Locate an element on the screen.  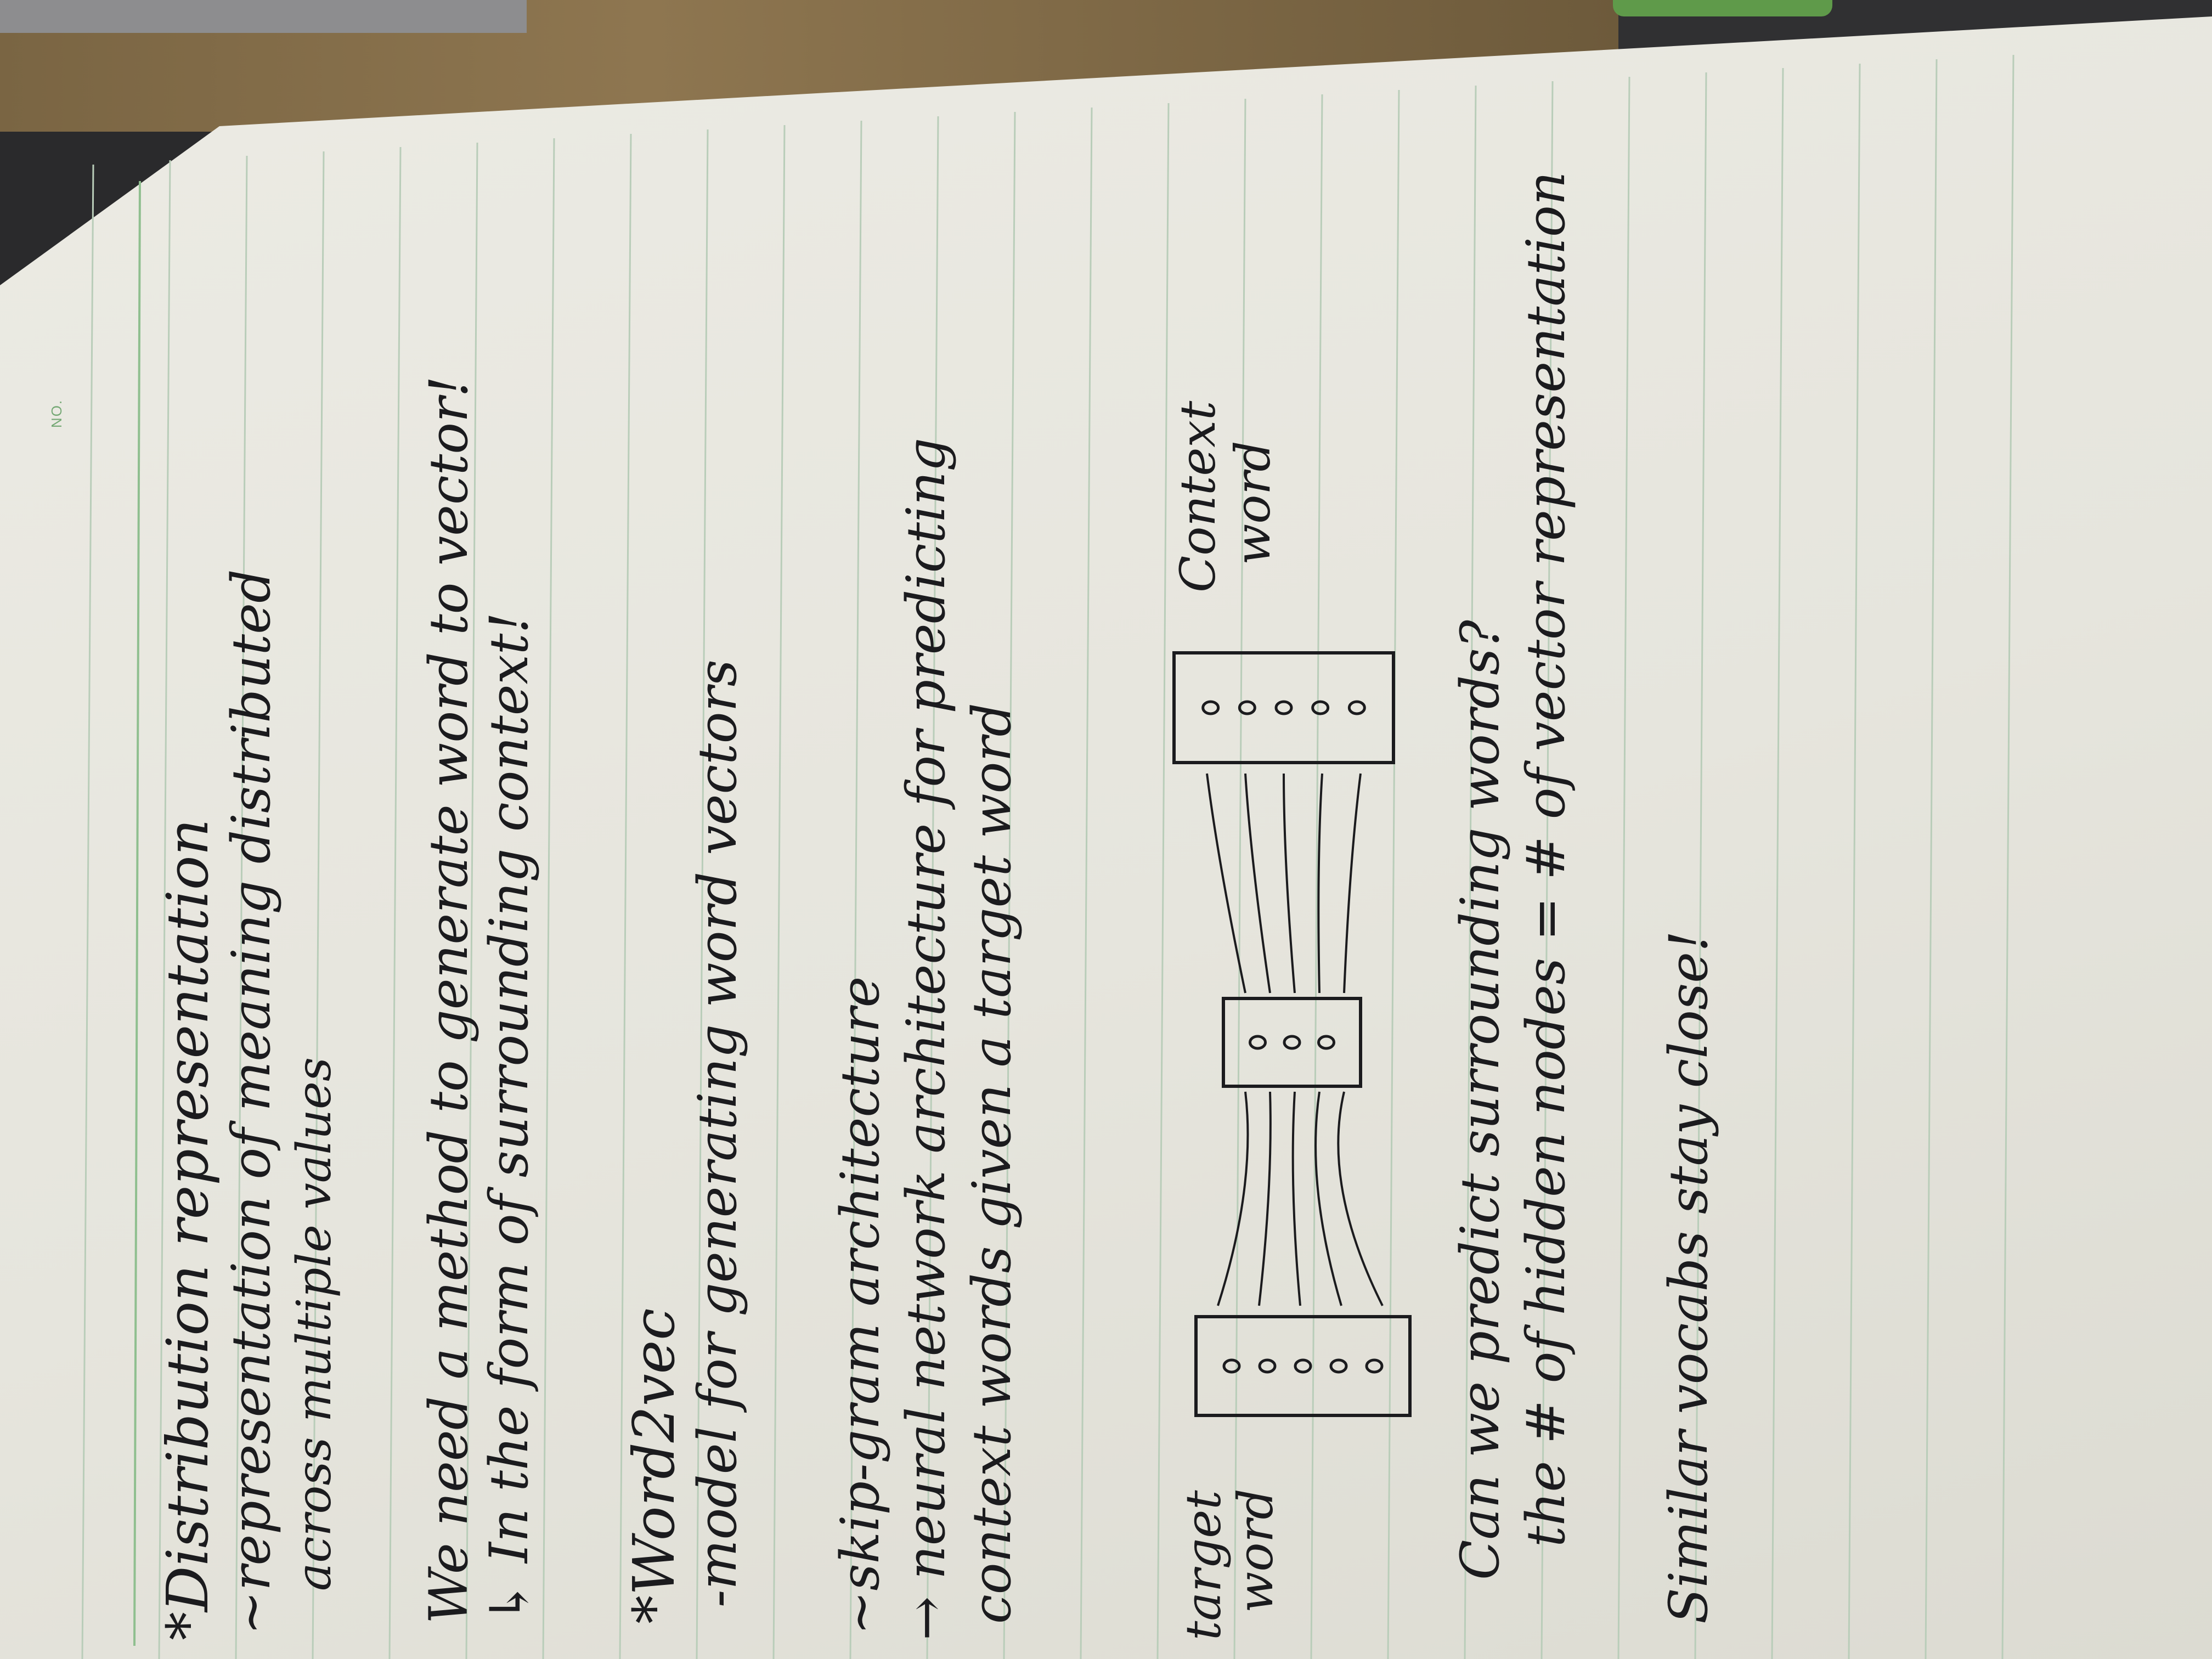
skip-gram-diagram is located at coordinates (1292, 1034).